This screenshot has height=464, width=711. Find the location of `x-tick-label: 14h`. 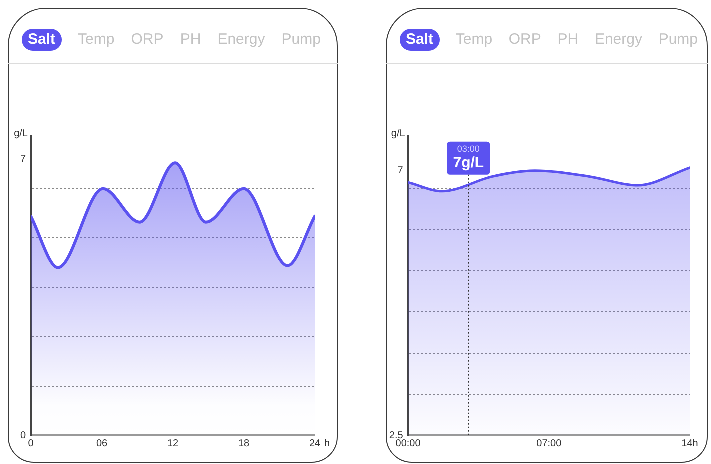

x-tick-label: 14h is located at coordinates (690, 444).